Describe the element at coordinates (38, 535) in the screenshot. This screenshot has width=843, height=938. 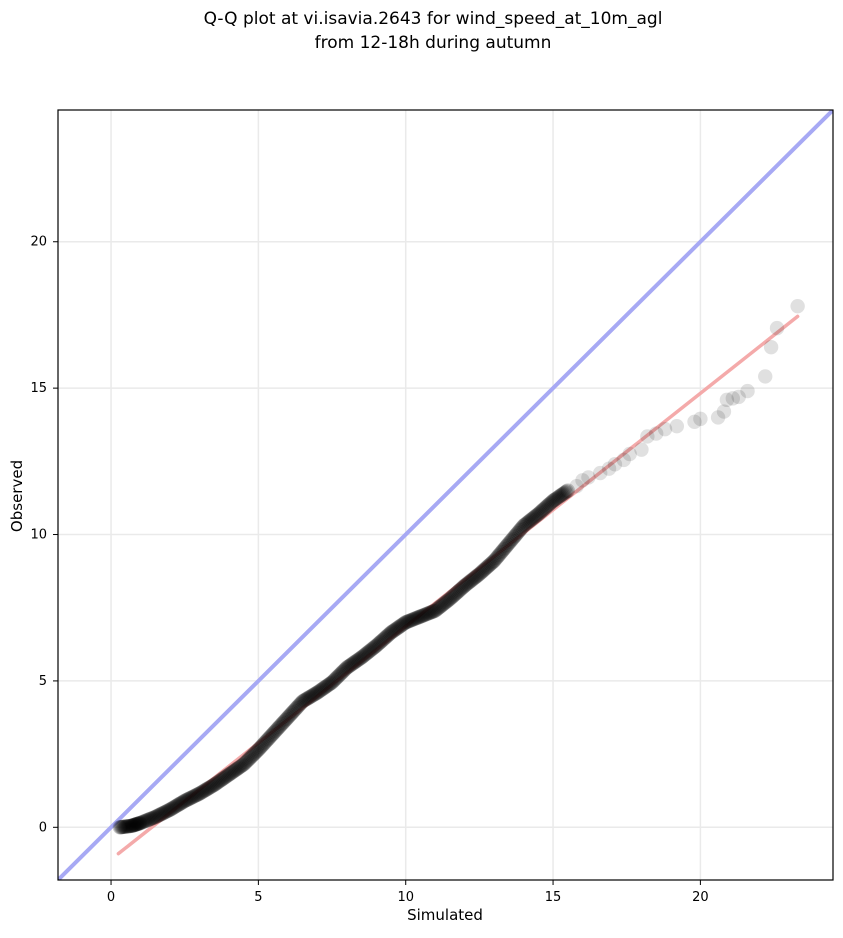
I see `y-tick-label-2: 10` at that location.